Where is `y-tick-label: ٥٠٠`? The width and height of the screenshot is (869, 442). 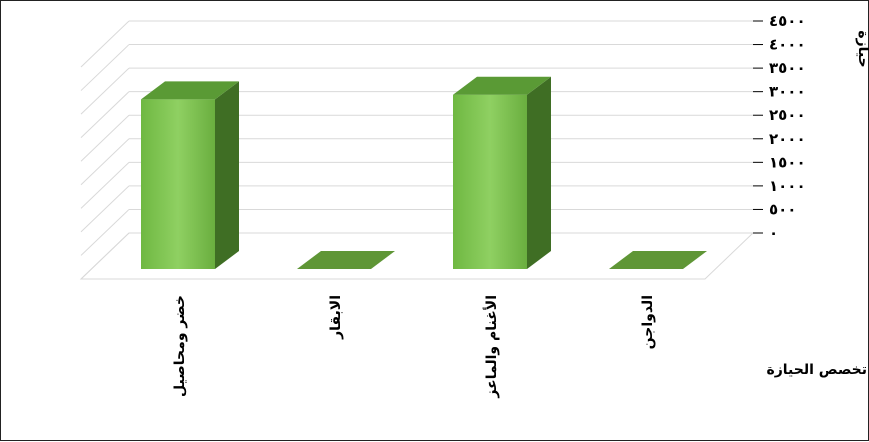
y-tick-label: ٥٠٠ is located at coordinates (782, 209).